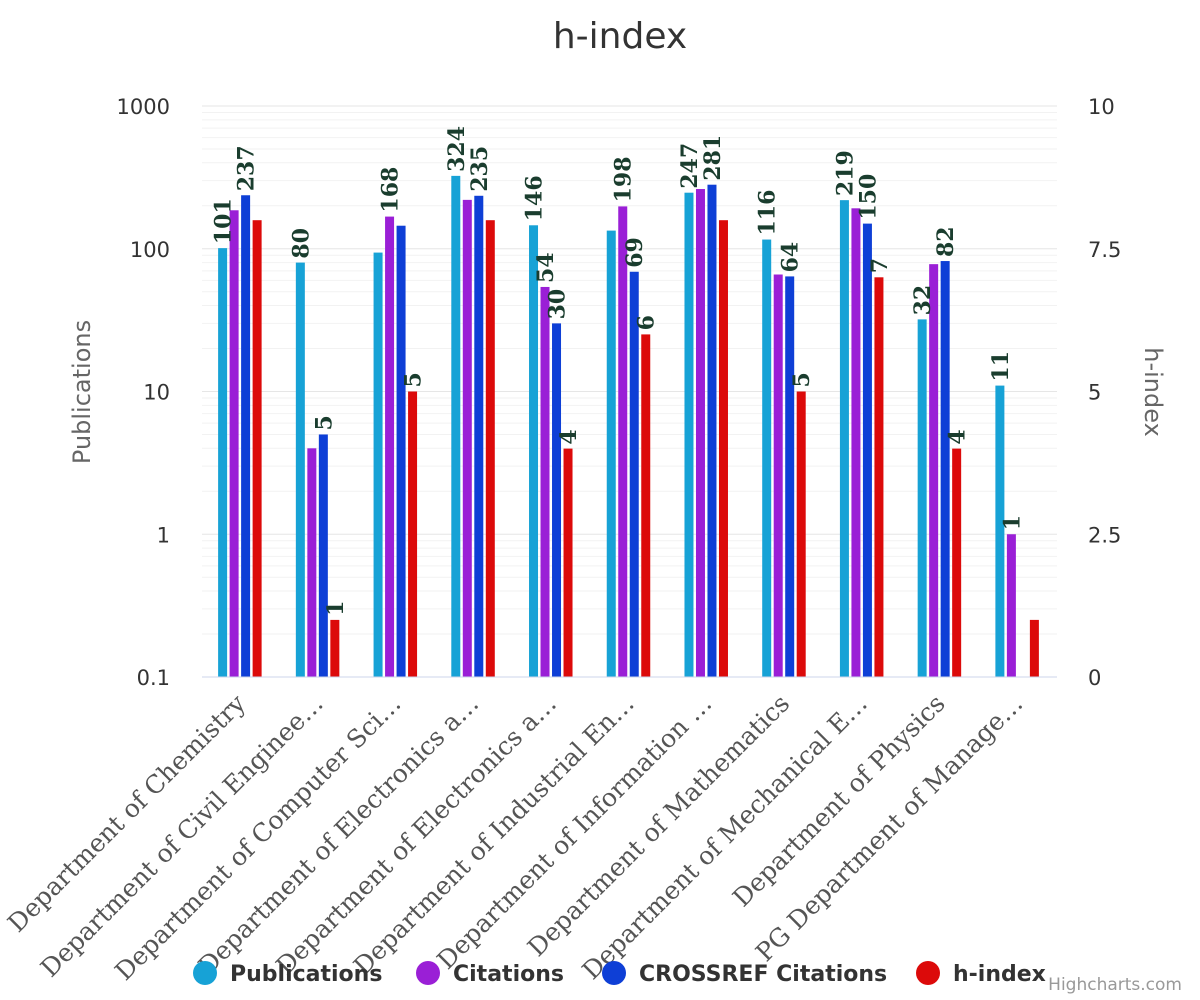 This screenshot has width=1200, height=1000. What do you see at coordinates (457, 149) in the screenshot?
I see `data-label: 324` at bounding box center [457, 149].